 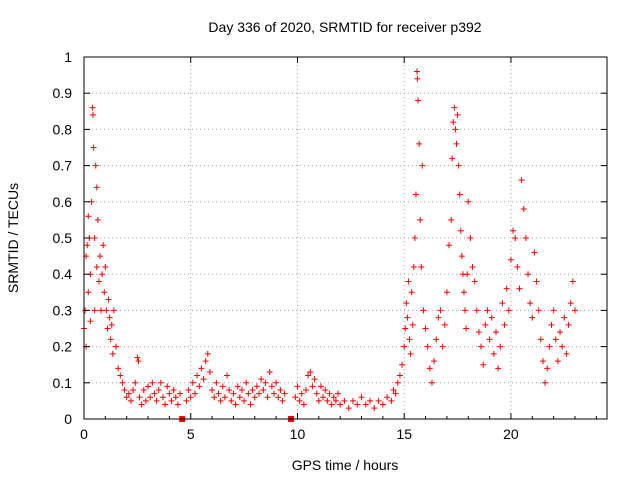 I want to click on x-tick-label: 15, so click(x=404, y=434).